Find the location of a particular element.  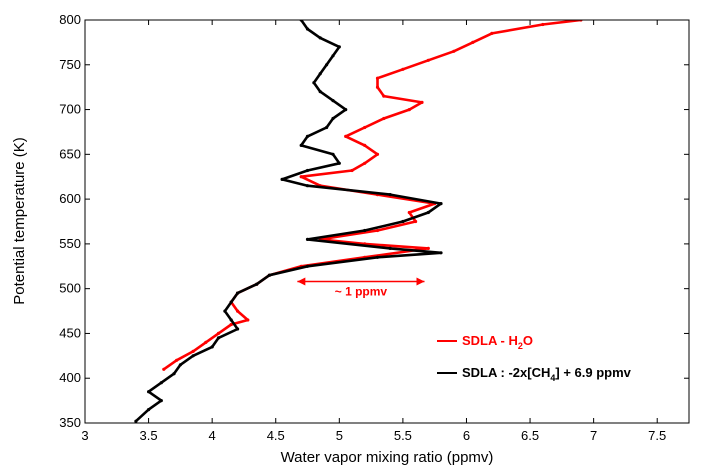

x-tick-label: 3.5 is located at coordinates (149, 435).